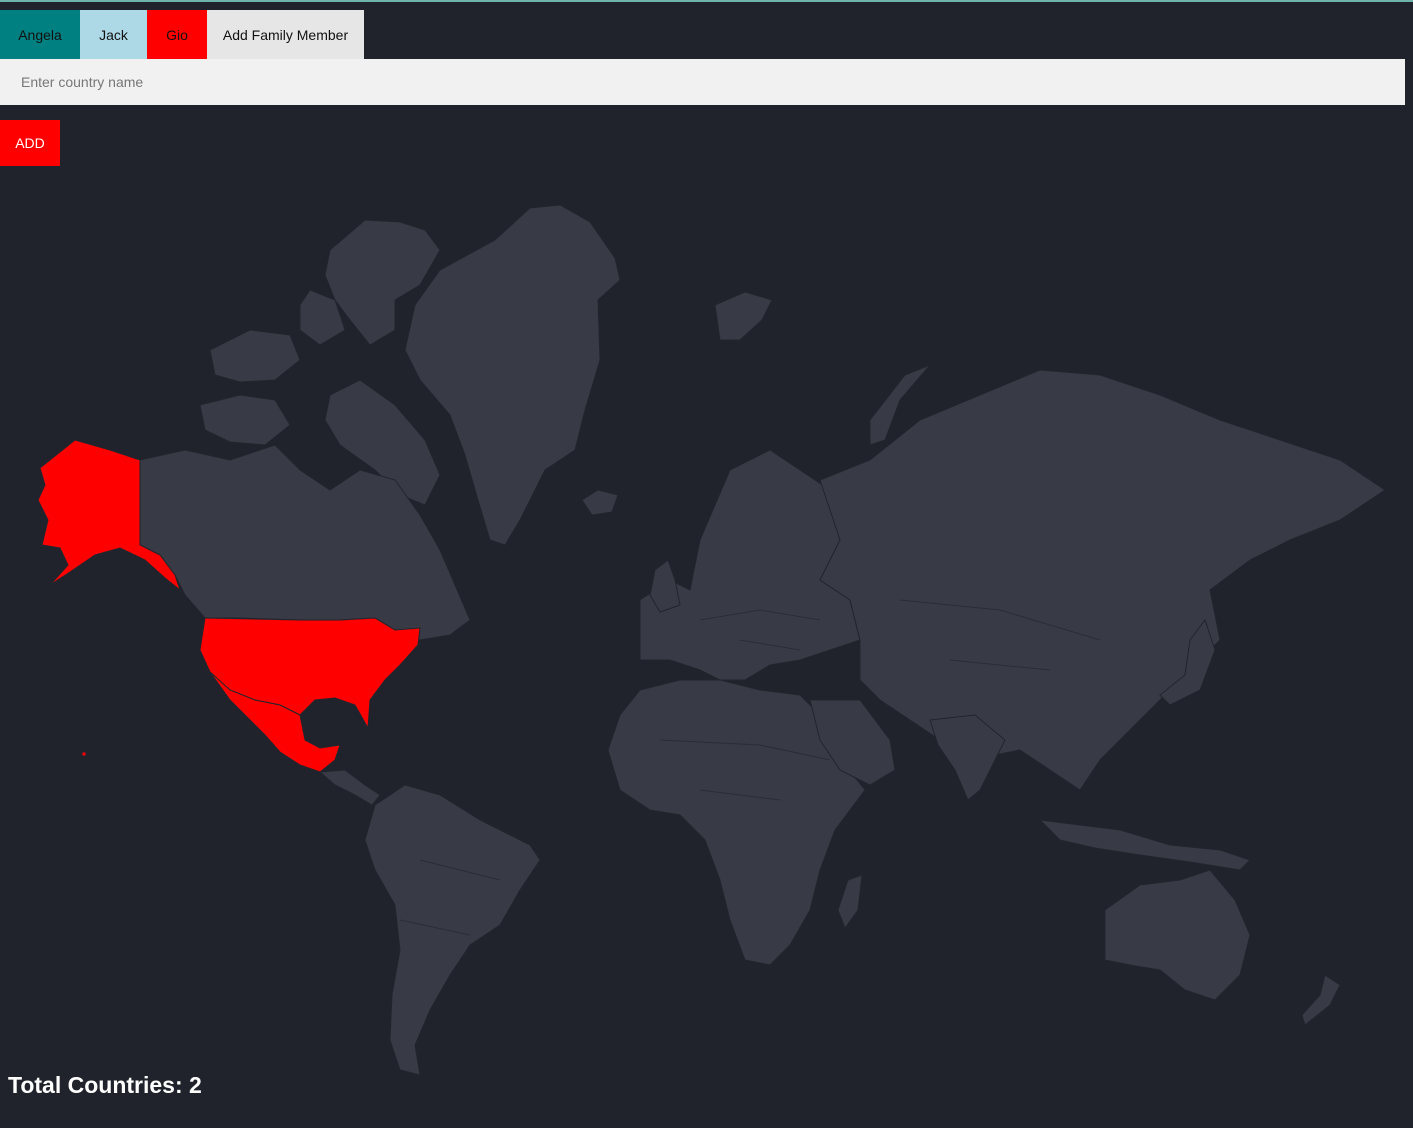  I want to click on border-lines, so click(750, 767).